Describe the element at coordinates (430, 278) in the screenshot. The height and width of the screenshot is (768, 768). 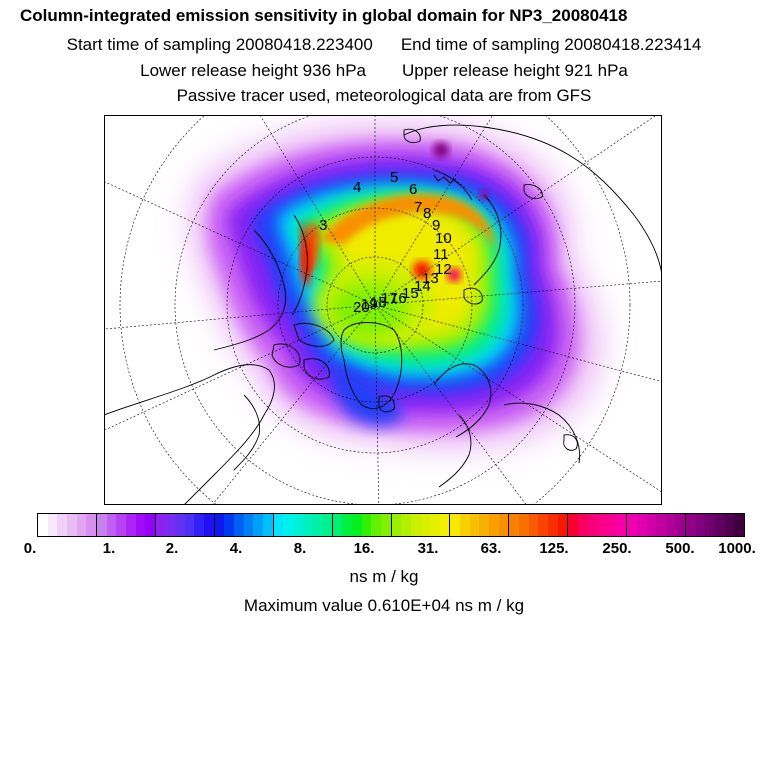
I see `track-label: 13` at that location.